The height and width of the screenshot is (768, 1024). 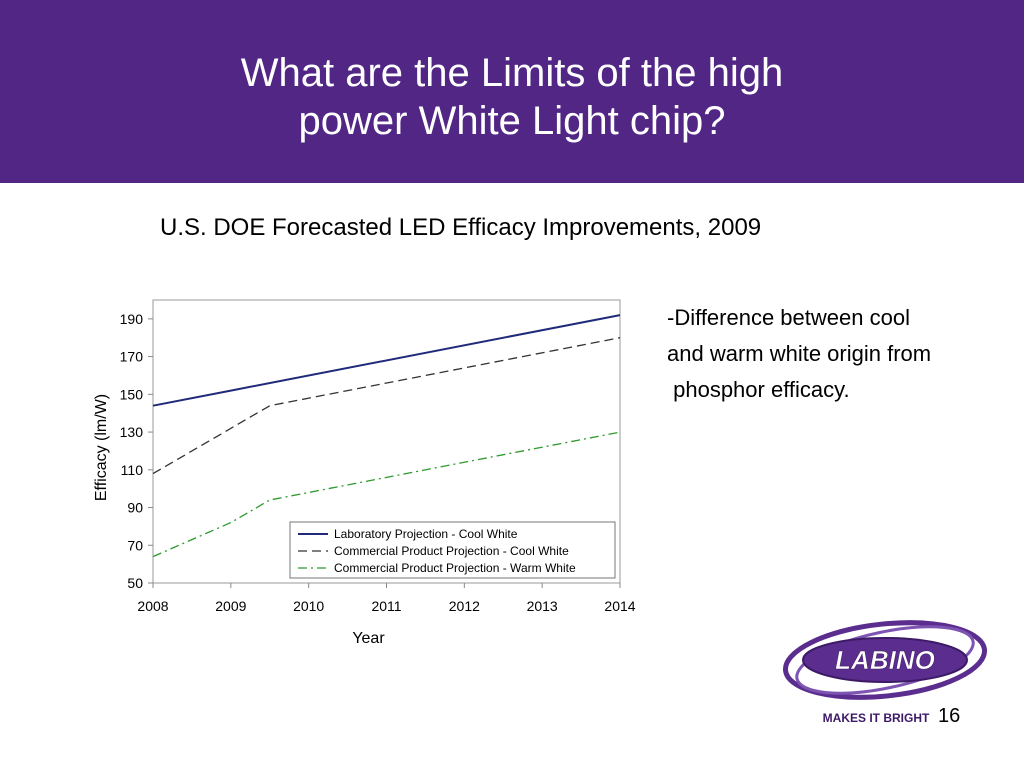 I want to click on title-line-2: power White Light chip?, so click(x=512, y=120).